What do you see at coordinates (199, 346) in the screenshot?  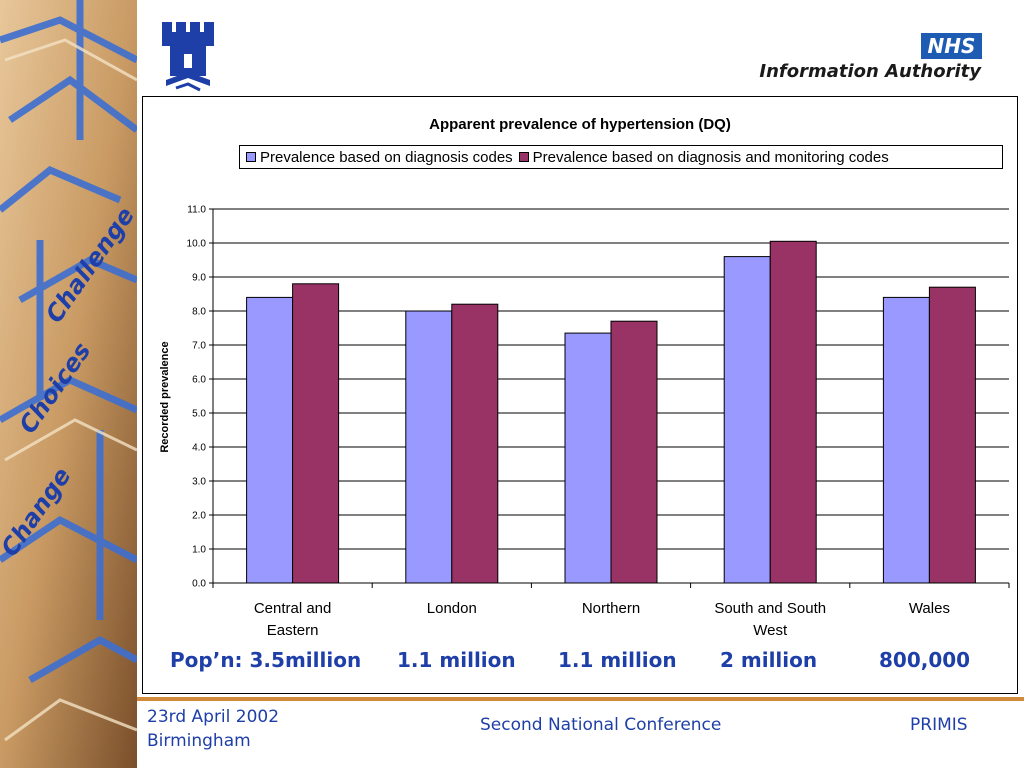 I see `y-tick-label: 7.0` at bounding box center [199, 346].